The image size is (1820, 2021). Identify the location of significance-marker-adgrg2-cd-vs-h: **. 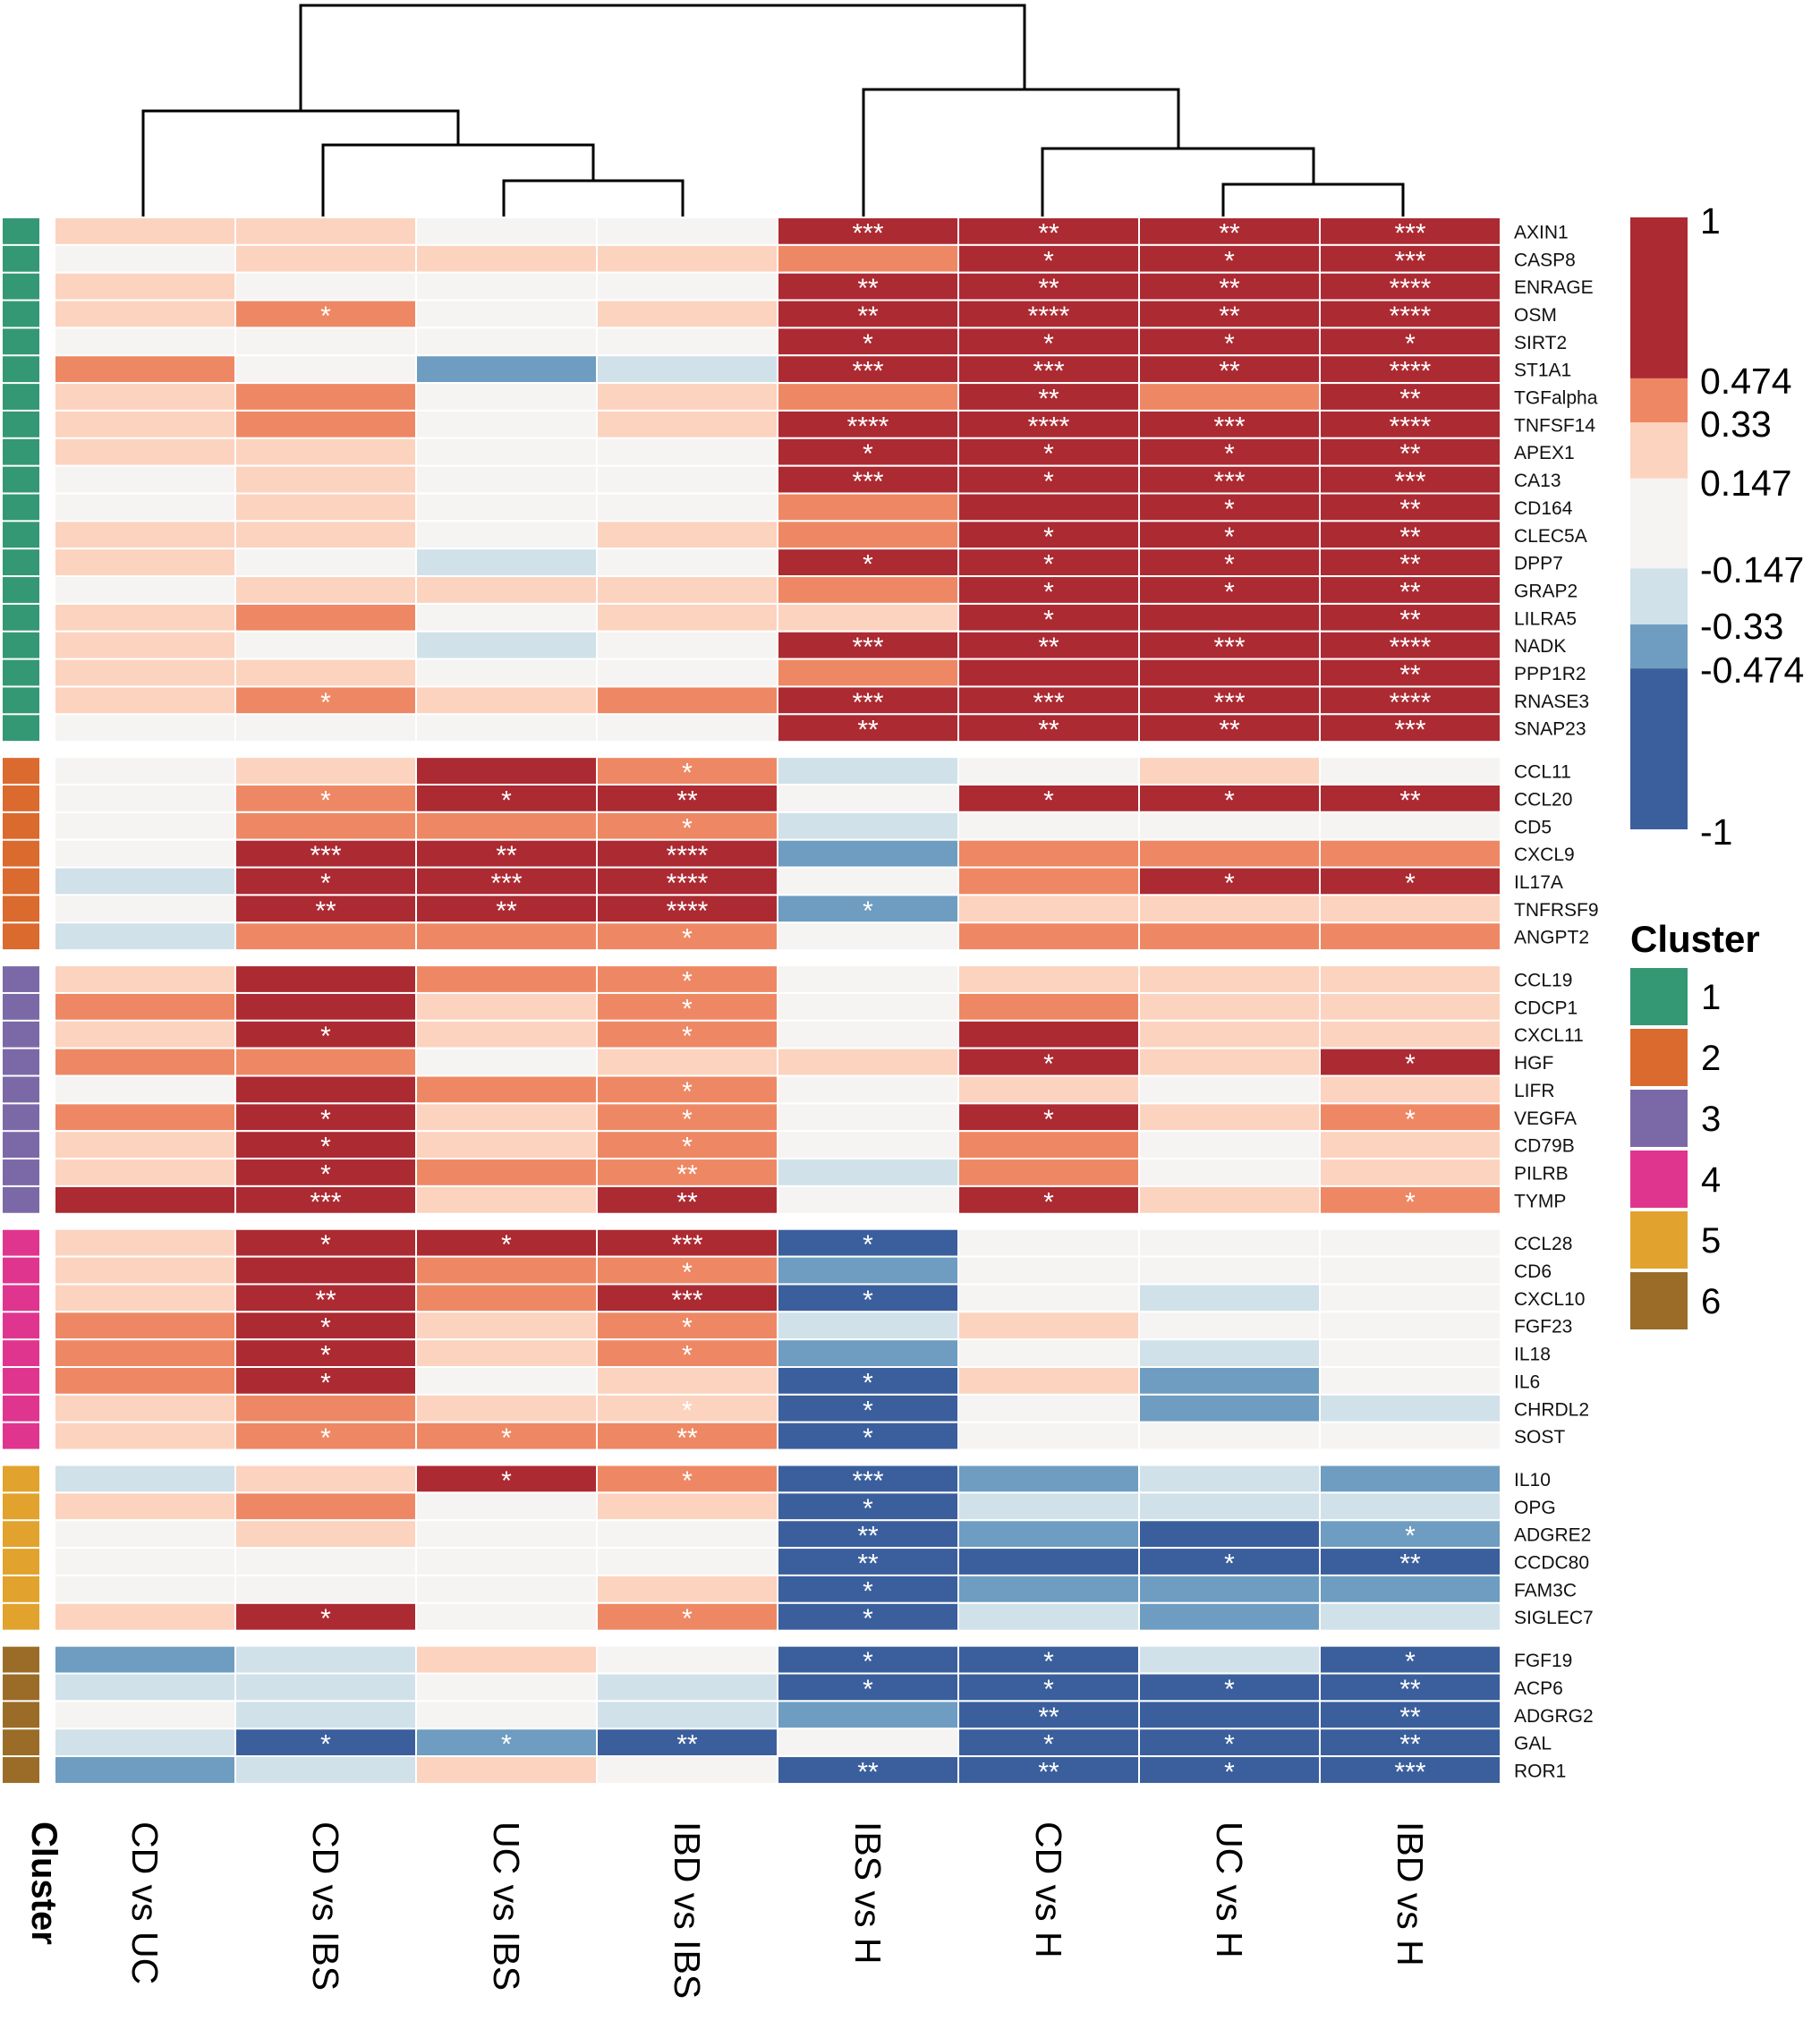
(1048, 1717).